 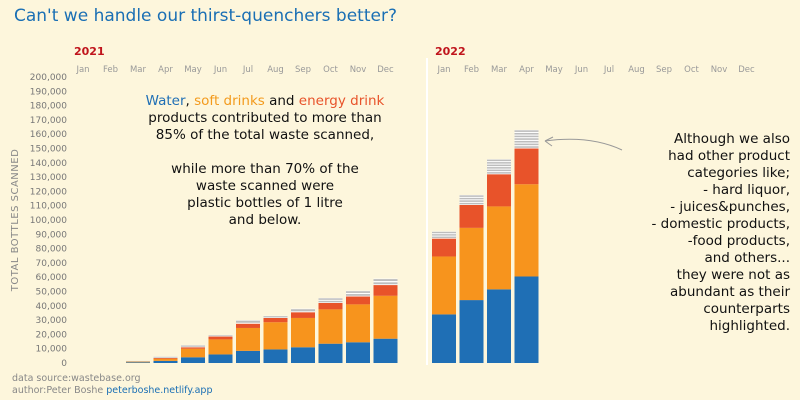 What do you see at coordinates (738, 241) in the screenshot?
I see `annotation-line: -food products,` at bounding box center [738, 241].